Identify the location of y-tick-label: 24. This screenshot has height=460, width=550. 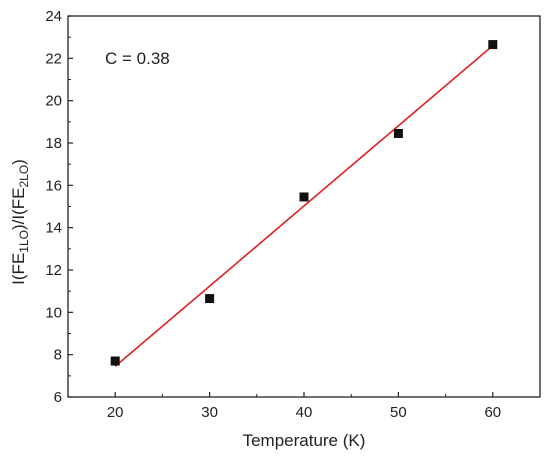
(53, 16).